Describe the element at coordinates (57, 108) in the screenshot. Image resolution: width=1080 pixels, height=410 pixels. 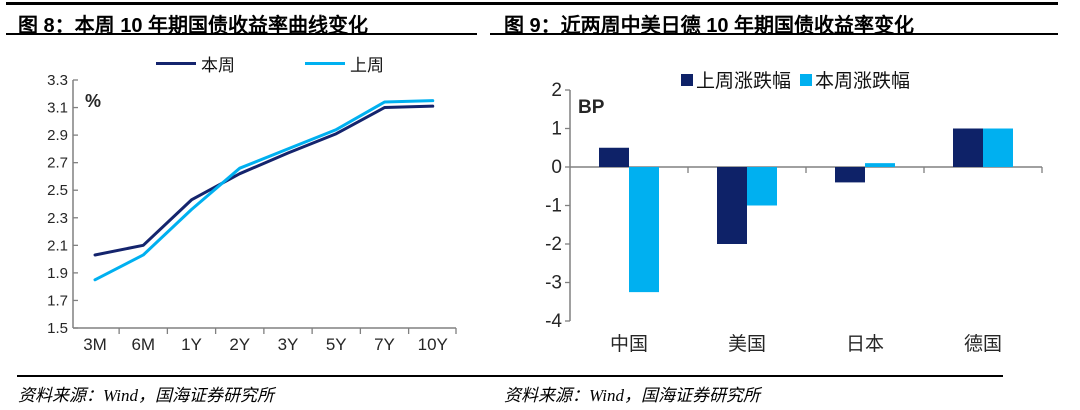
I see `y-tick-label: 3.1` at that location.